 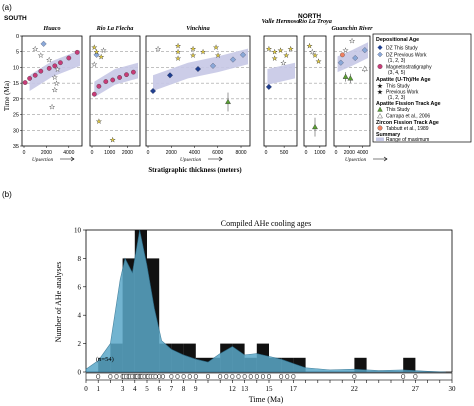 I want to click on legend-aft-this-triangle-icon, so click(x=380, y=109).